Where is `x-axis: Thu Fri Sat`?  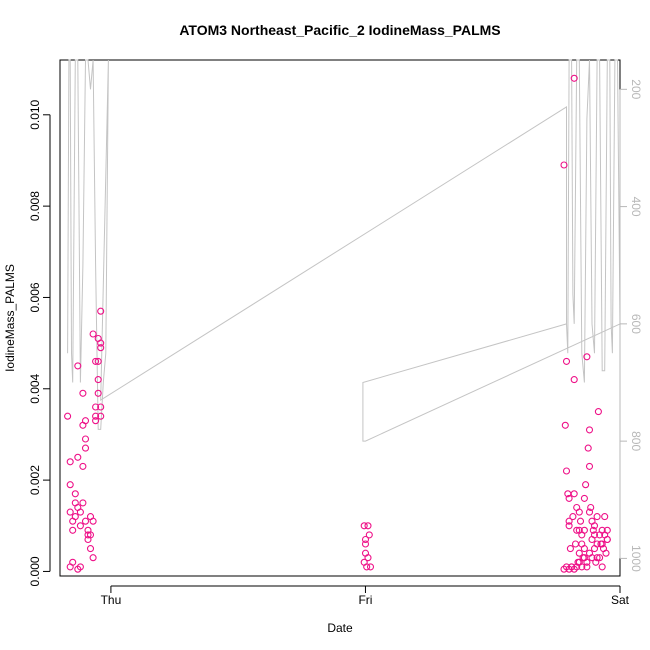 x-axis: Thu Fri Sat is located at coordinates (365, 596).